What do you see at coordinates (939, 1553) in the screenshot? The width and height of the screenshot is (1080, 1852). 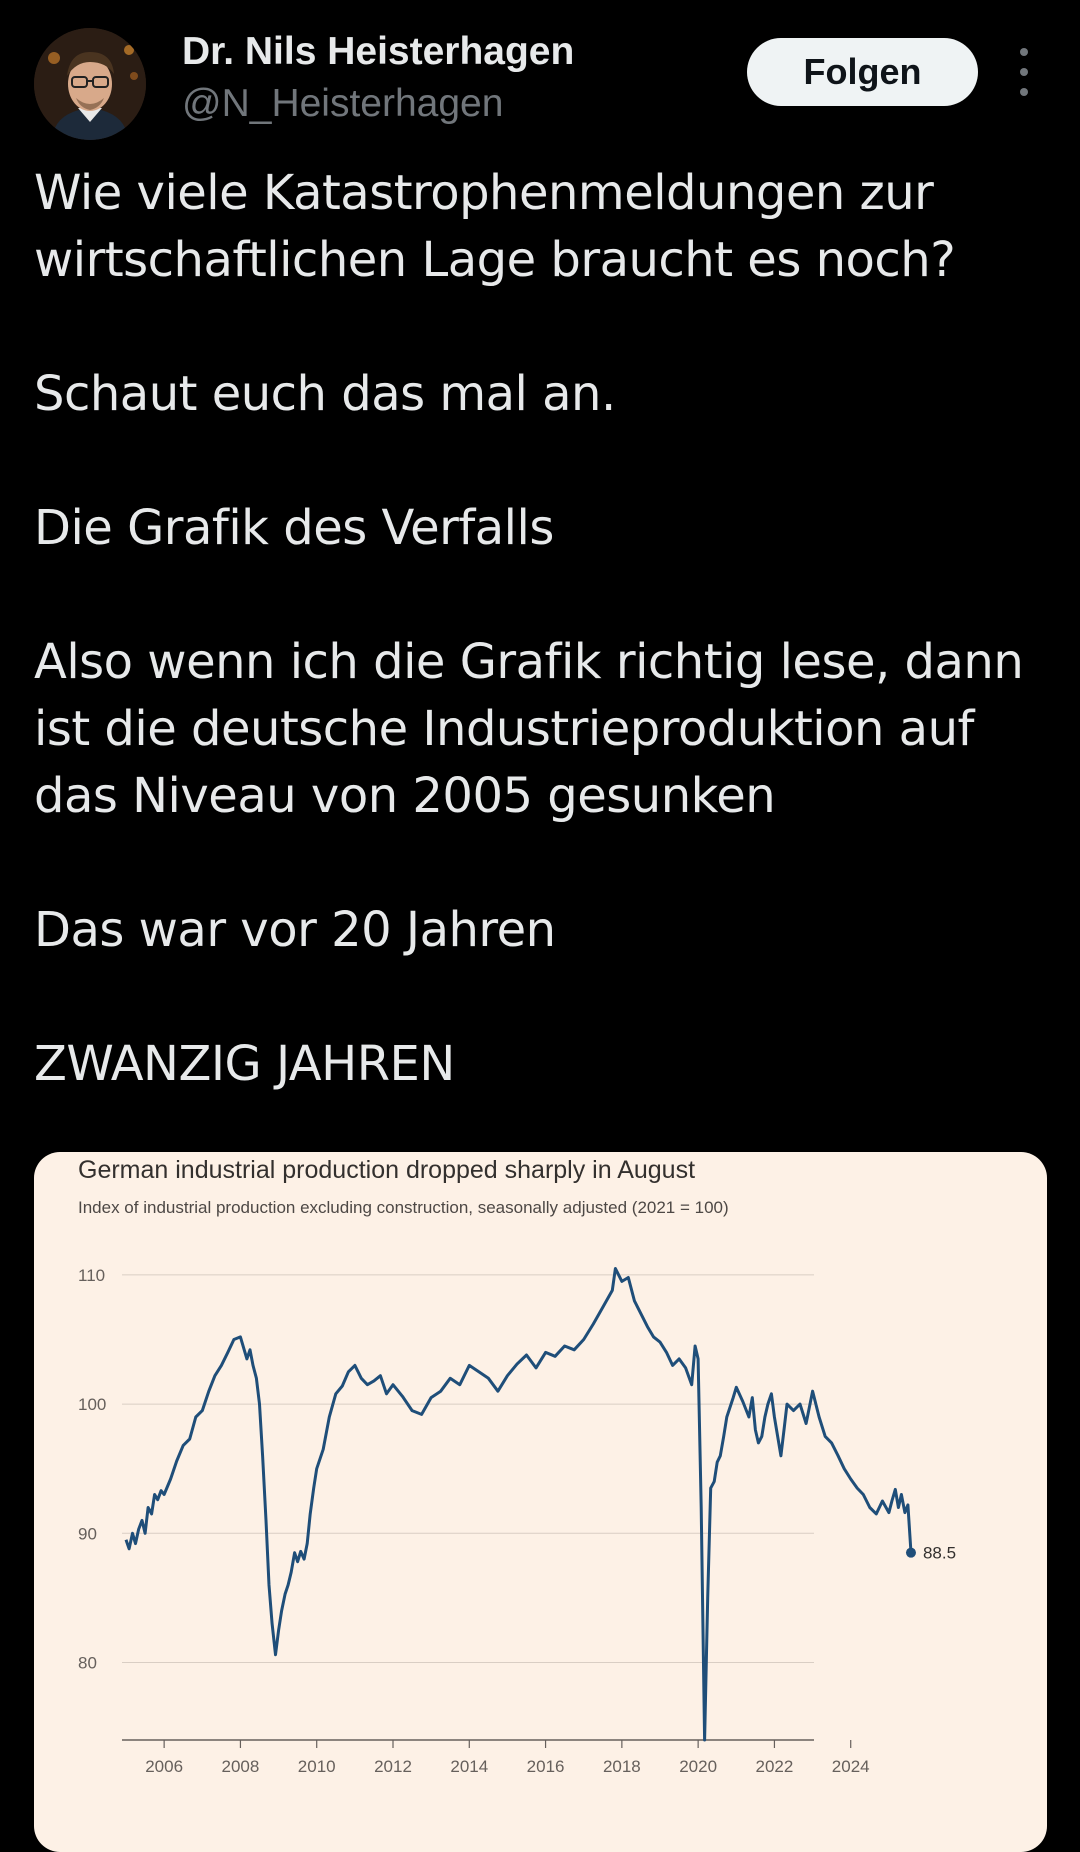 I see `last-value-label: 88.5` at bounding box center [939, 1553].